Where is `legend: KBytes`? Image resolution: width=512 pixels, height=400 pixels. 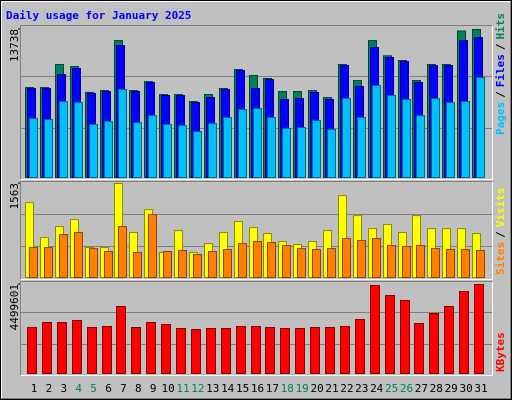
legend: KBytes is located at coordinates (500, 352).